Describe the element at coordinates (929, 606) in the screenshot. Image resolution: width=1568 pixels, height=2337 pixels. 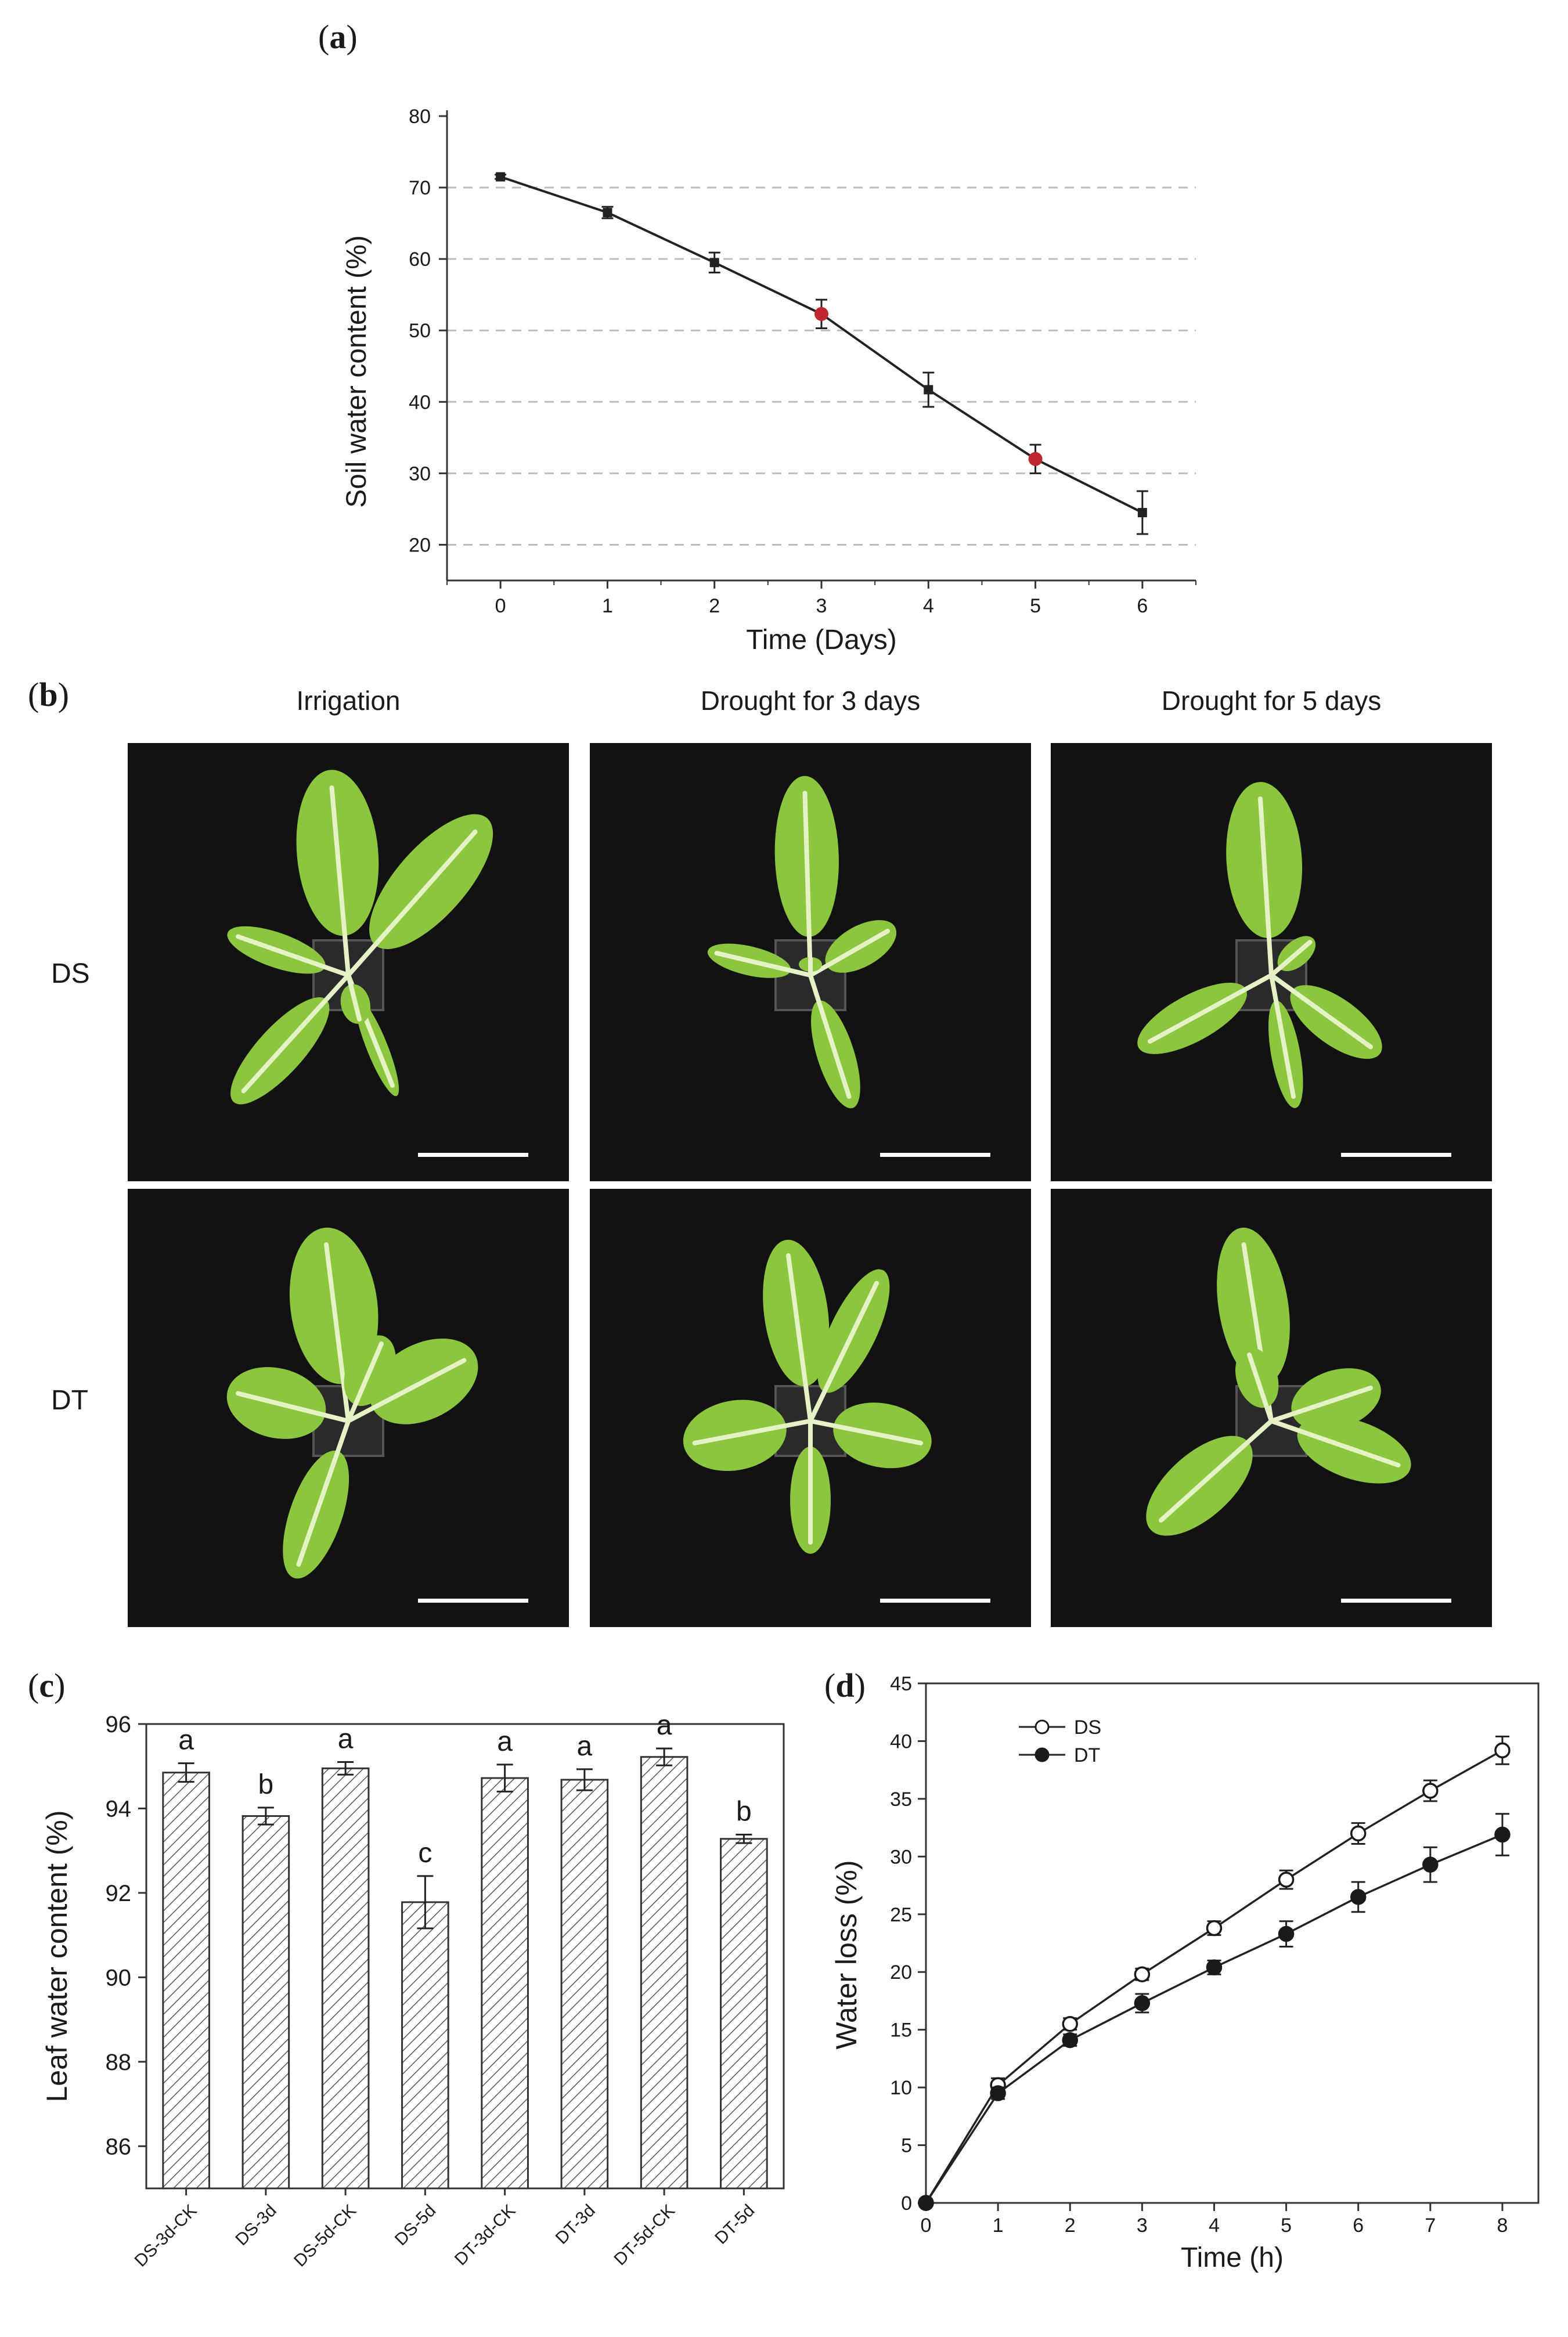
I see `x-tick-label: 4` at that location.